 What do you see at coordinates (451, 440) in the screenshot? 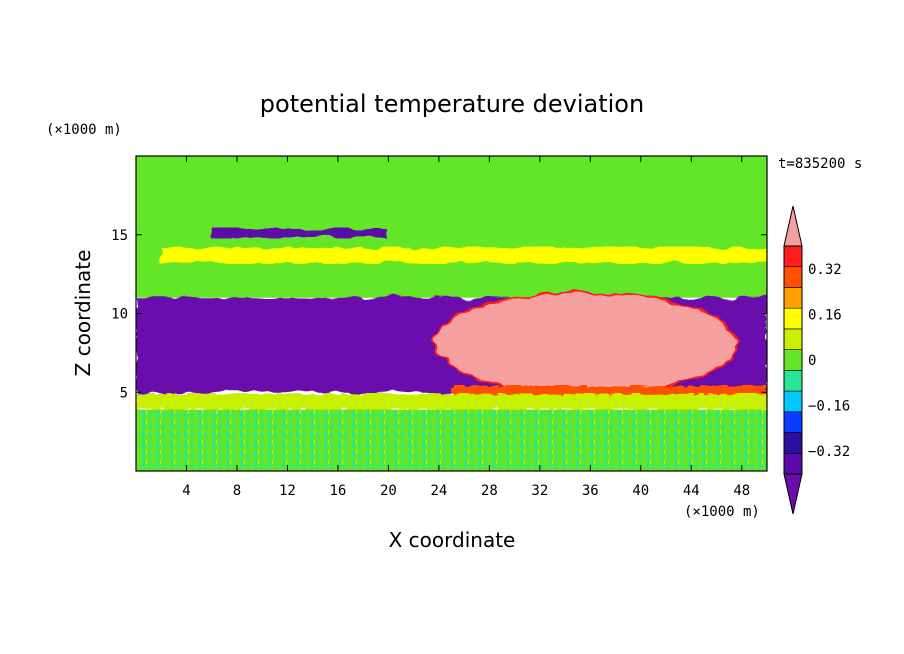
I see `field-region-boundary-layer` at bounding box center [451, 440].